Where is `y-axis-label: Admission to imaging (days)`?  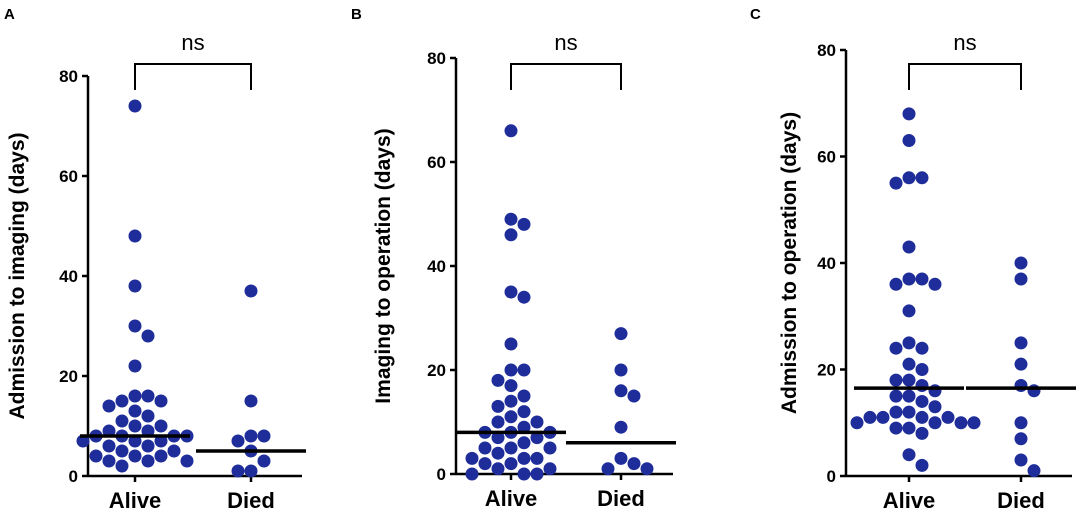 y-axis-label: Admission to imaging (days) is located at coordinates (17, 275).